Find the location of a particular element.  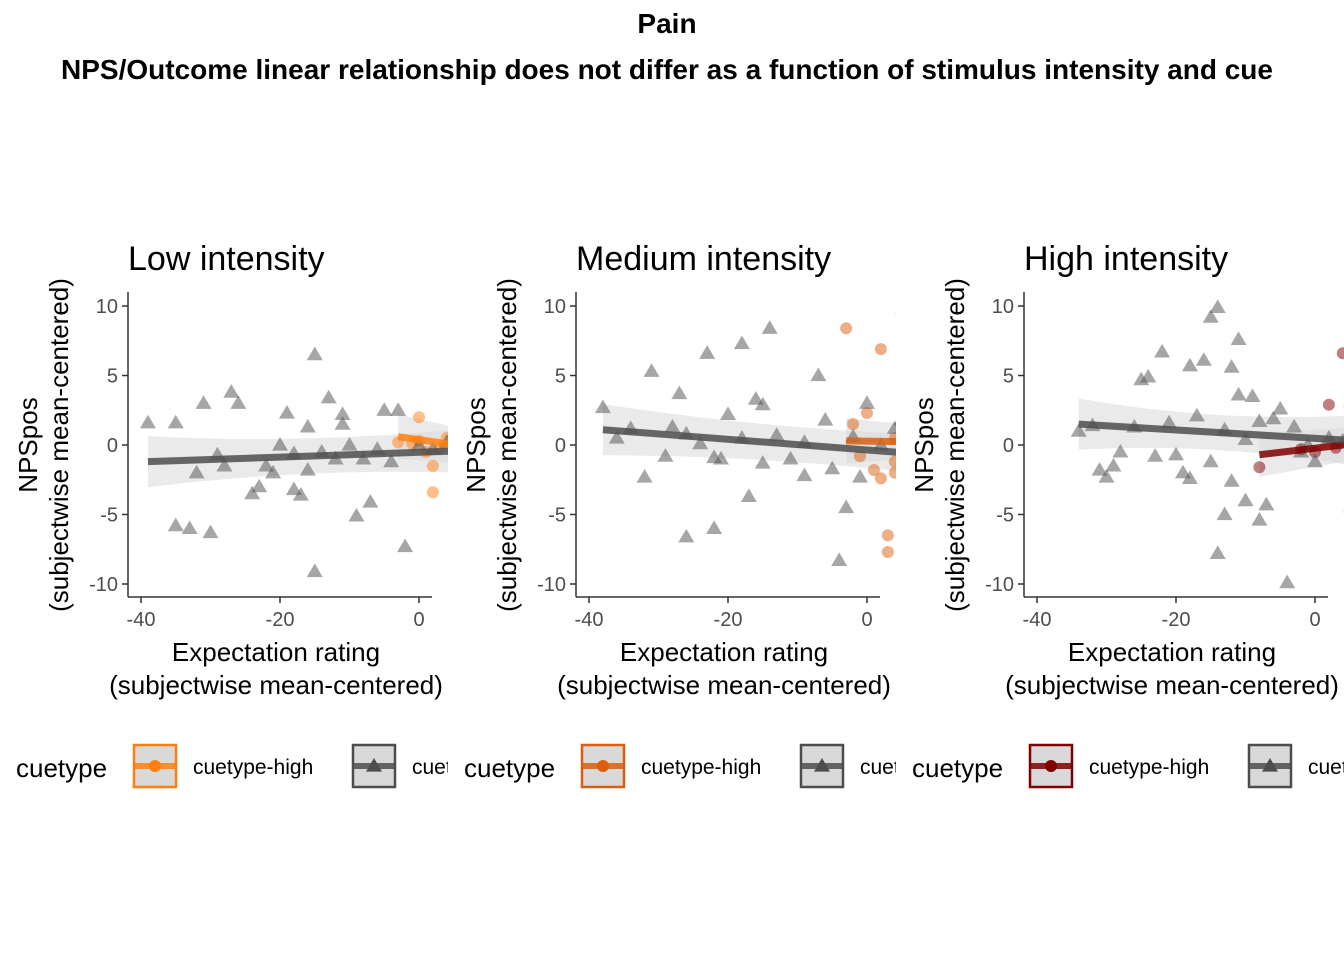

panel-title: Medium intensity is located at coordinates (703, 259).